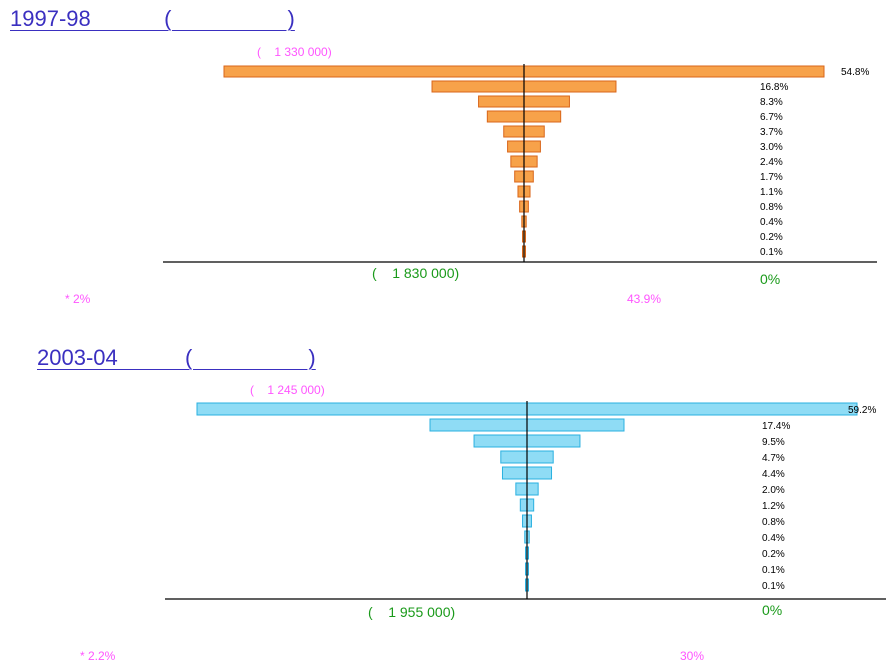  Describe the element at coordinates (773, 522) in the screenshot. I see `data-label-7: 0.8%` at that location.